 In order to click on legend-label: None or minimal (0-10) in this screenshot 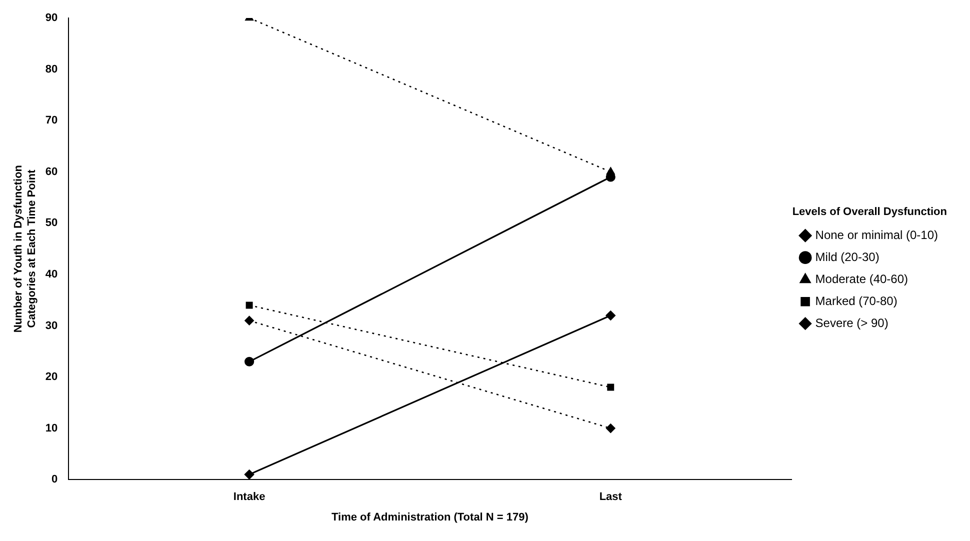, I will do `click(876, 235)`.